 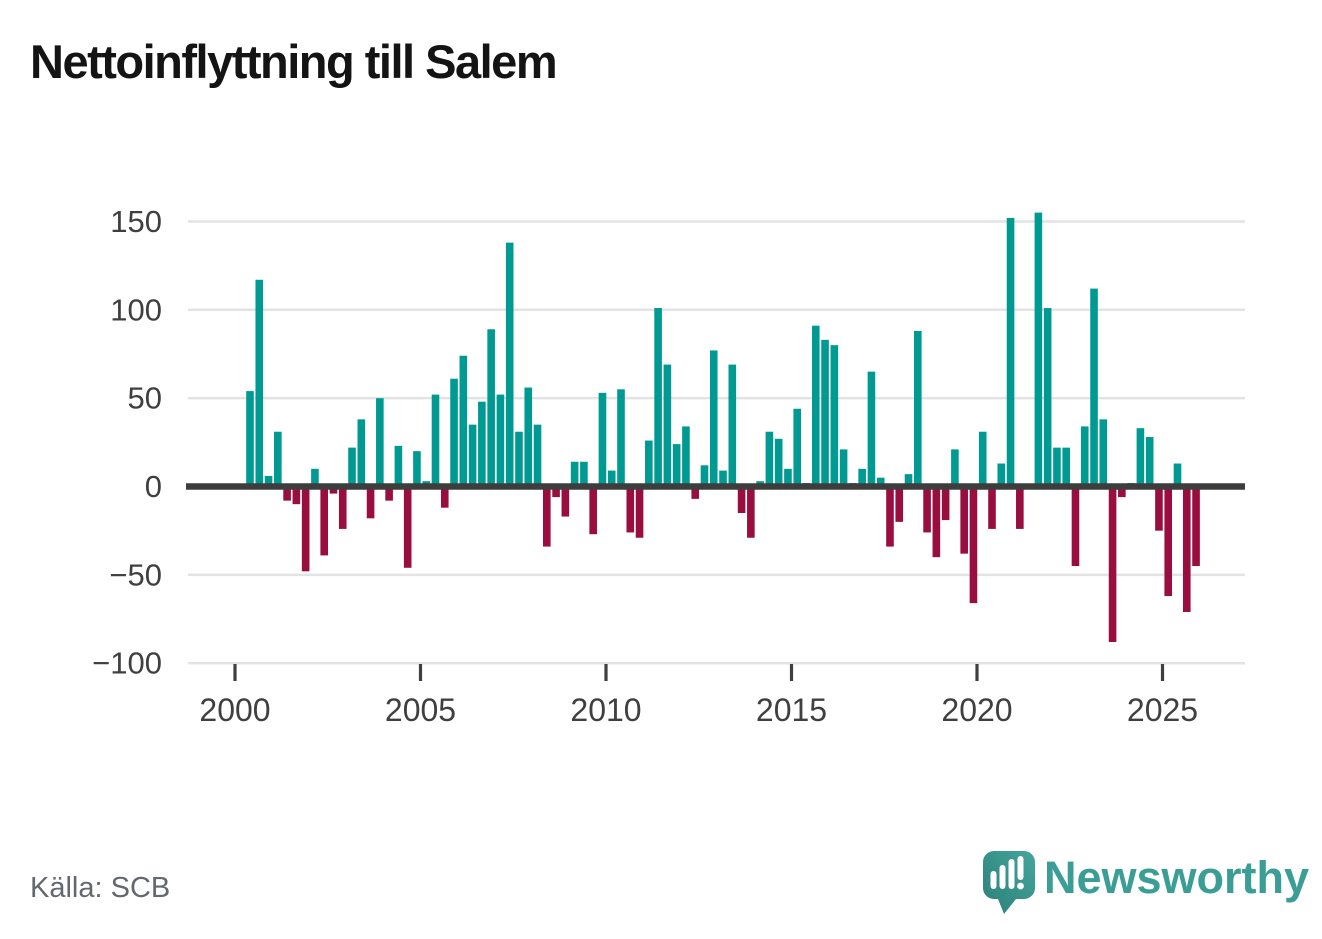 What do you see at coordinates (294, 61) in the screenshot?
I see `page-title: Nettoinflyttning till Salem` at bounding box center [294, 61].